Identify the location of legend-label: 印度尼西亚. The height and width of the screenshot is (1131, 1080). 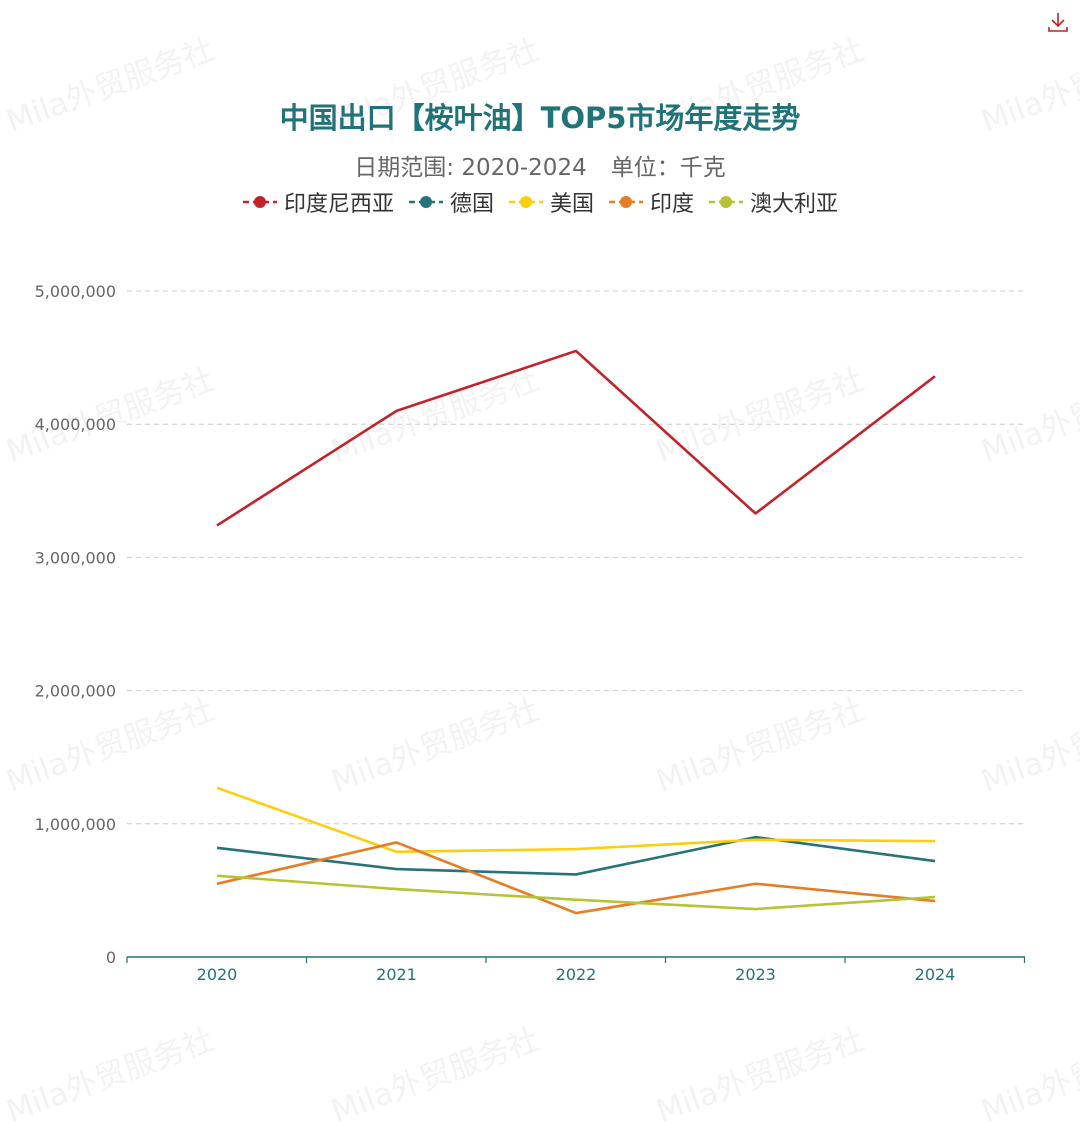
(338, 204).